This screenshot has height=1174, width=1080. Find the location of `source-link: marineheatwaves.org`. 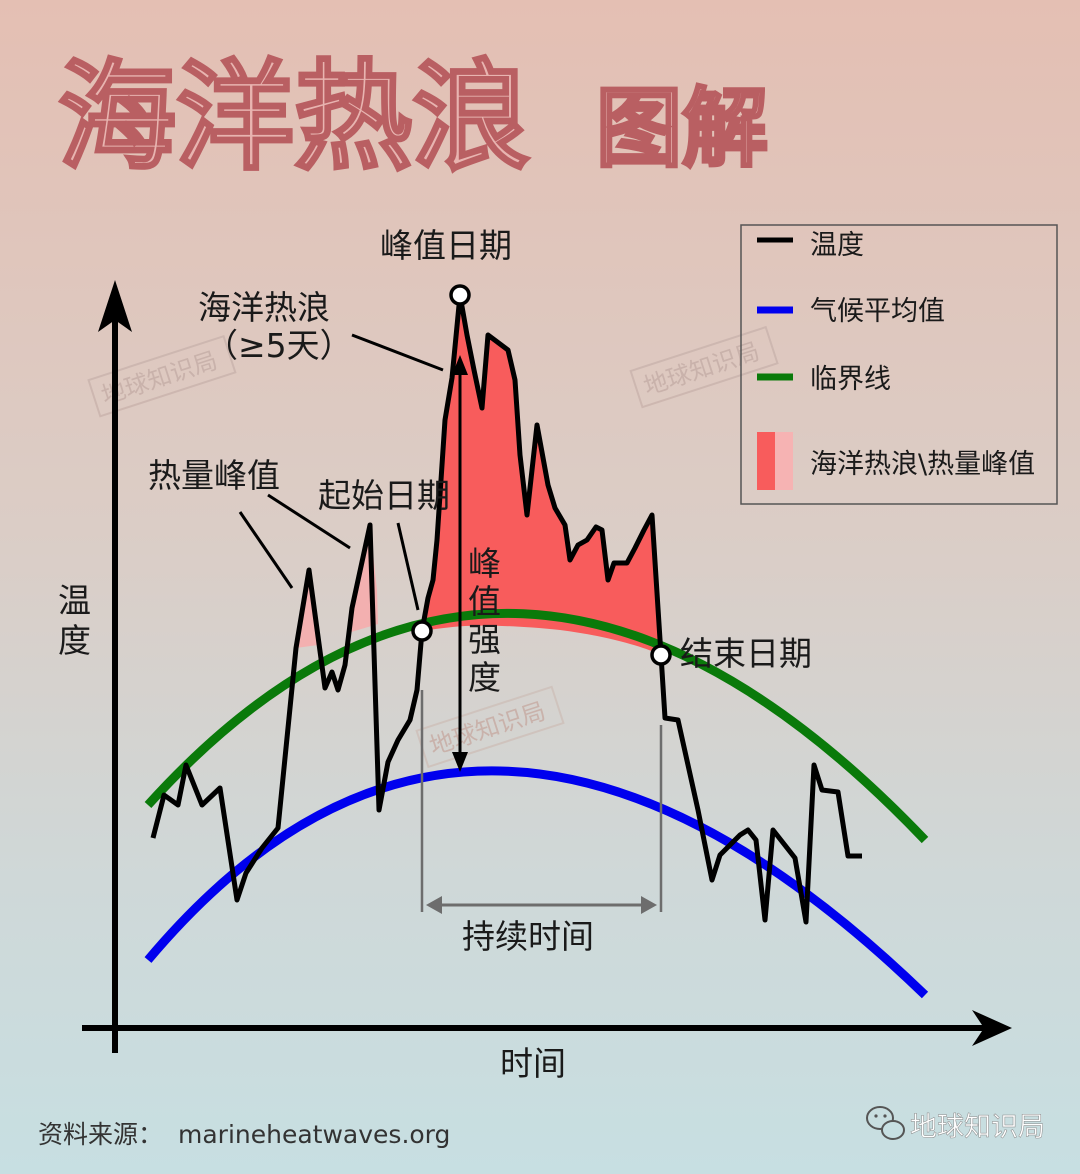

source-link: marineheatwaves.org is located at coordinates (314, 1134).